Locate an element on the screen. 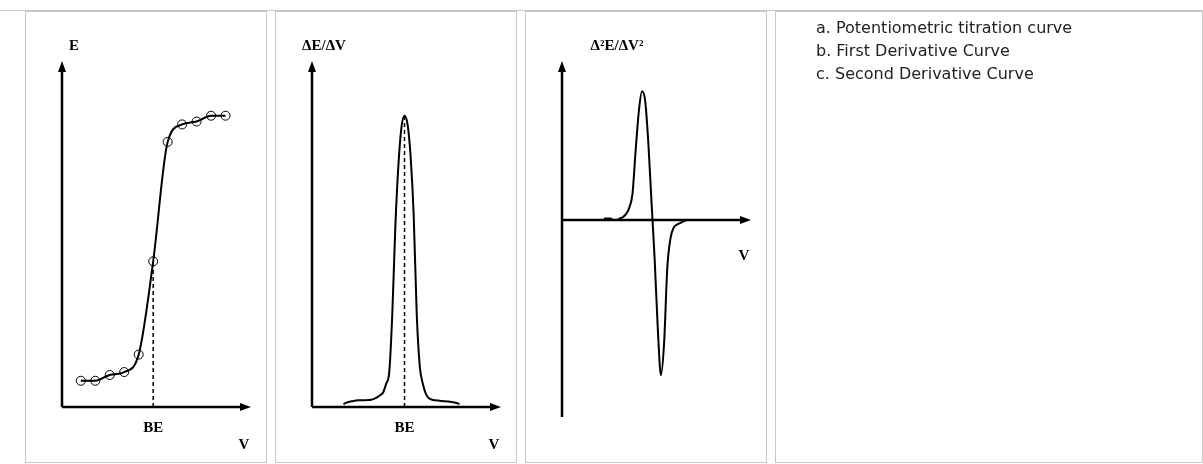  text: c. Second Derivative Curve is located at coordinates (925, 74).